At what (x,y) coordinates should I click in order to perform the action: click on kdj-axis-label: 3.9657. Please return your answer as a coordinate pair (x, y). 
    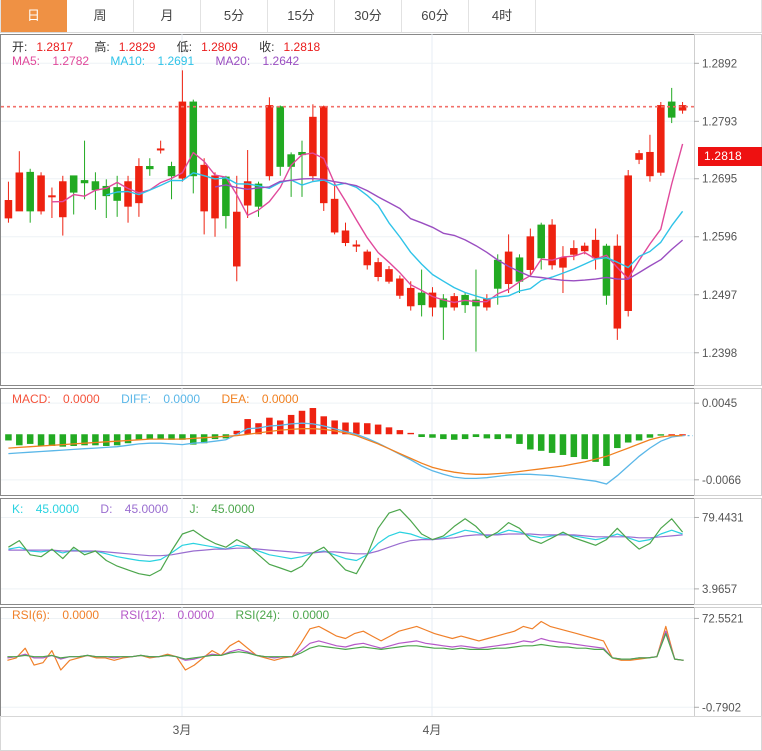
    Looking at the image, I should click on (719, 590).